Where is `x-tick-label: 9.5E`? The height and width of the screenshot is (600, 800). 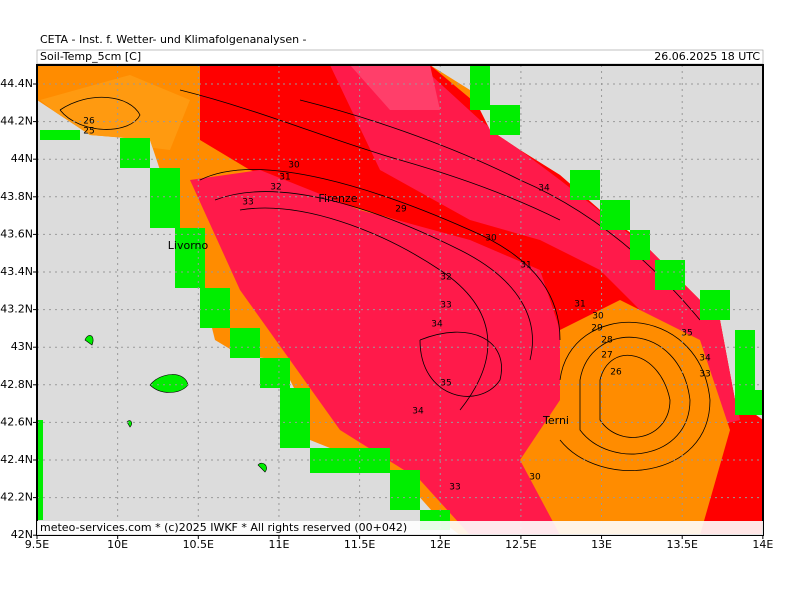 x-tick-label: 9.5E is located at coordinates (37, 544).